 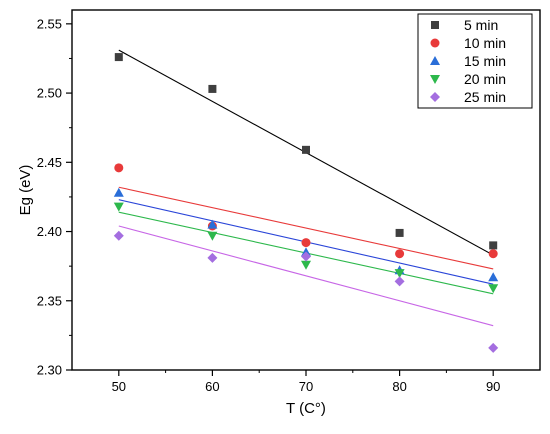 What do you see at coordinates (306, 408) in the screenshot?
I see `x-axis-title: T (C°)` at bounding box center [306, 408].